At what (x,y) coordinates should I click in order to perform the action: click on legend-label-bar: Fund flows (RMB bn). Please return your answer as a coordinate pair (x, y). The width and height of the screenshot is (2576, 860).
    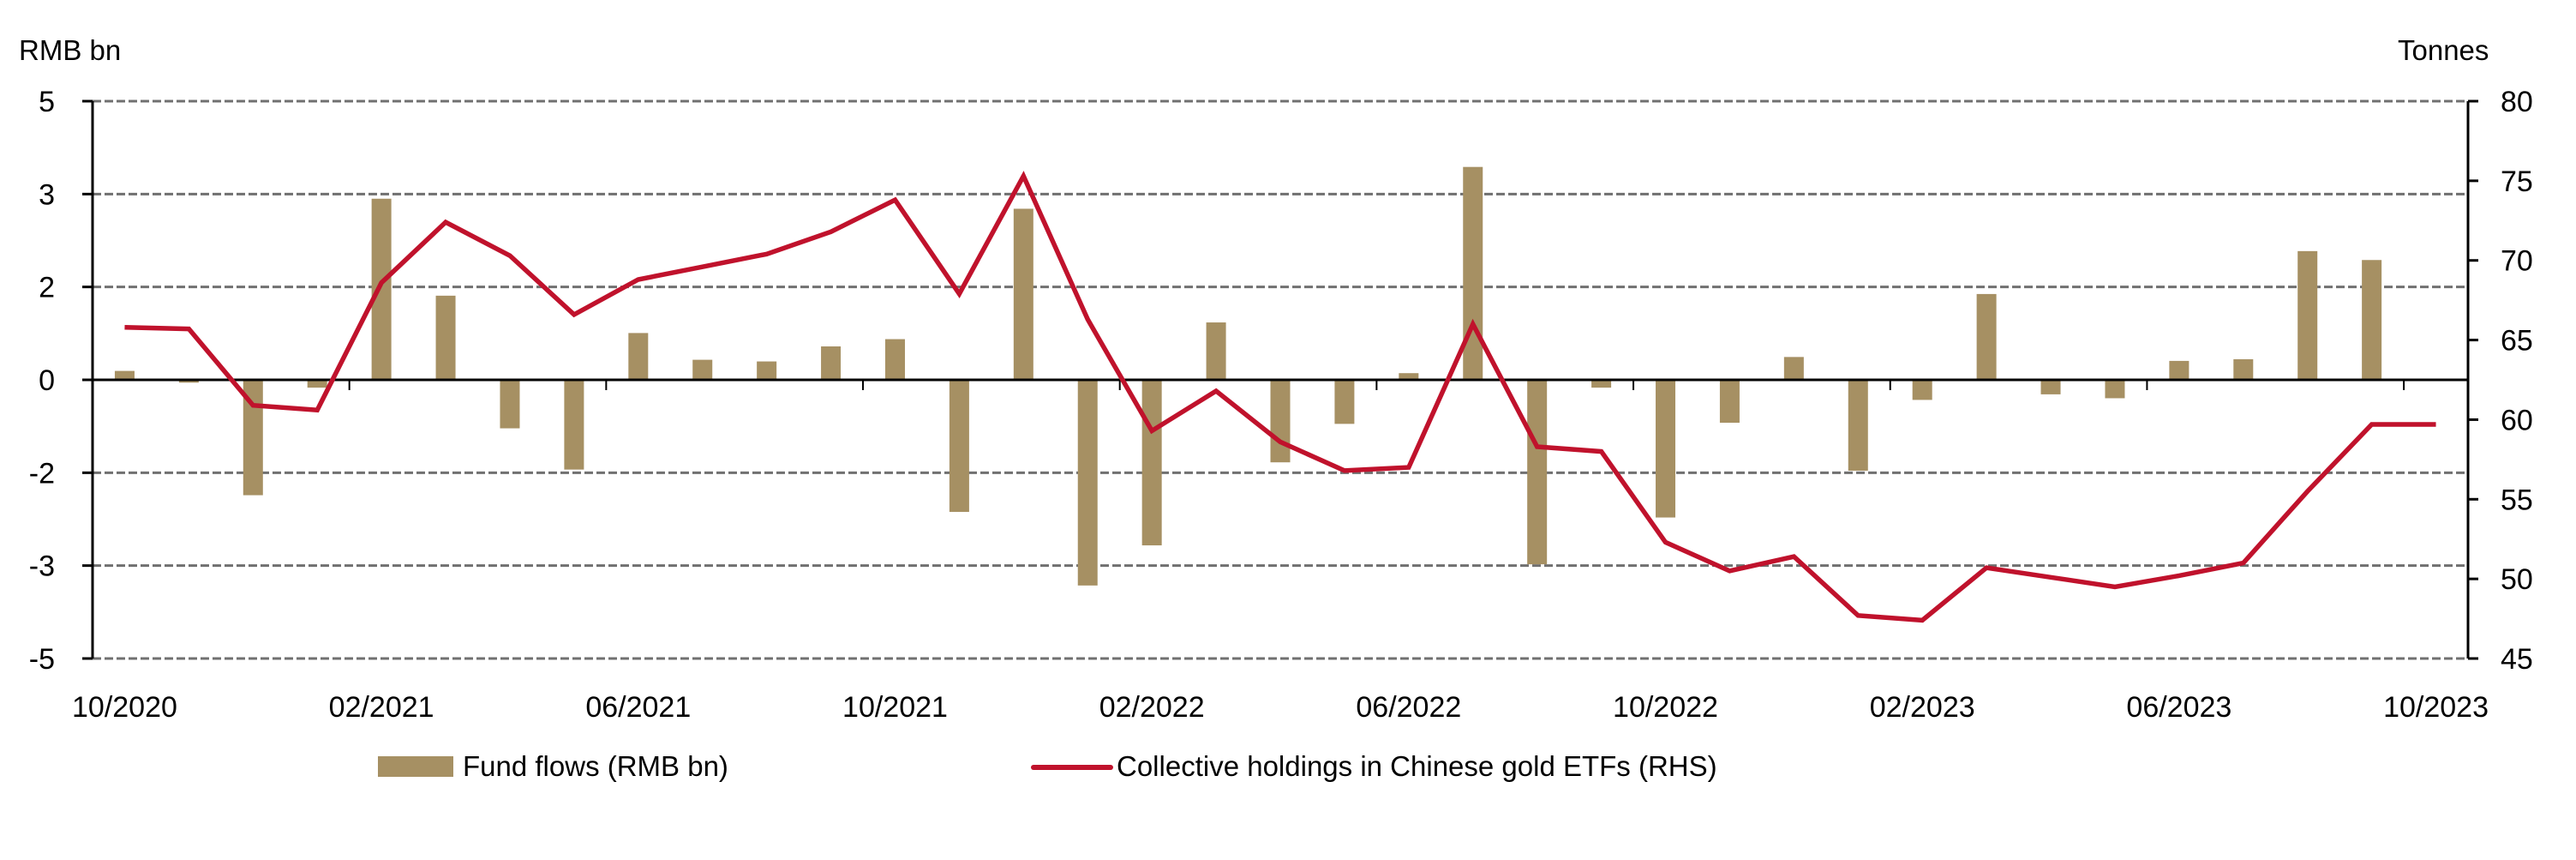
    Looking at the image, I should click on (595, 766).